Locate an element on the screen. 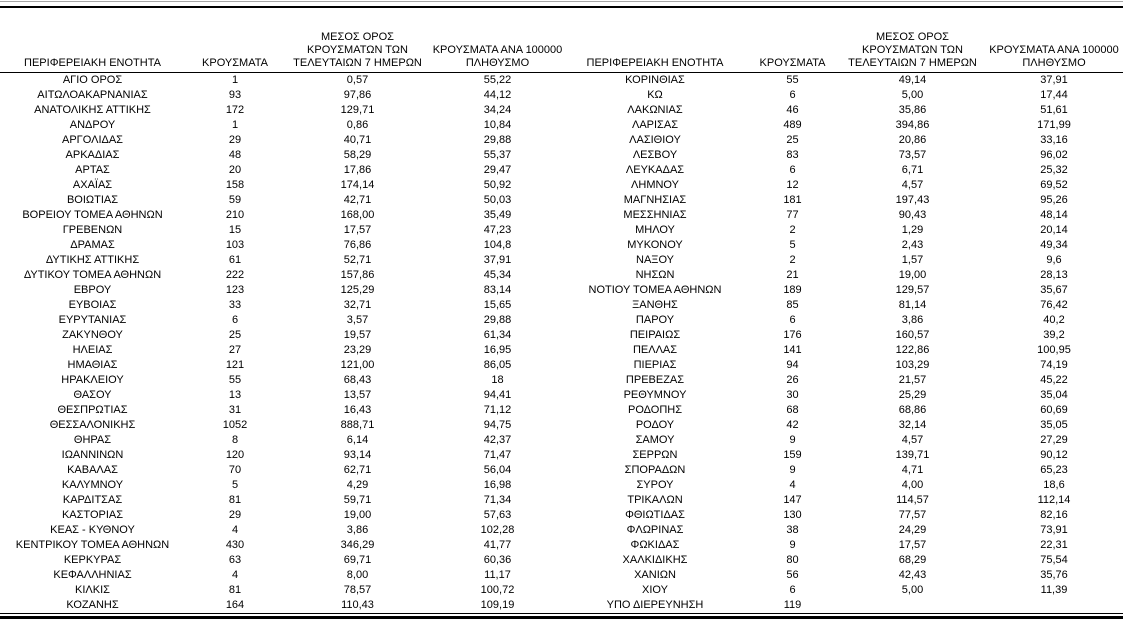 This screenshot has height=636, width=1130. cell-cases: 103 is located at coordinates (235, 245).